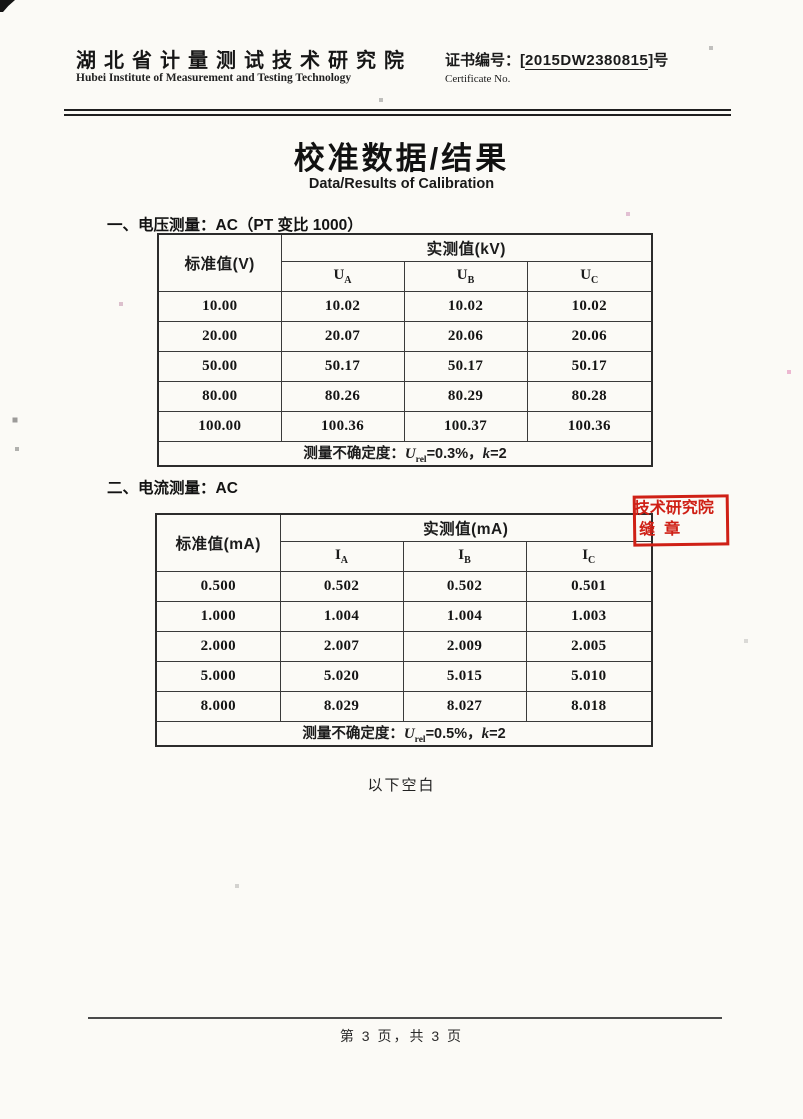  I want to click on table-cell: 20.00, so click(219, 336).